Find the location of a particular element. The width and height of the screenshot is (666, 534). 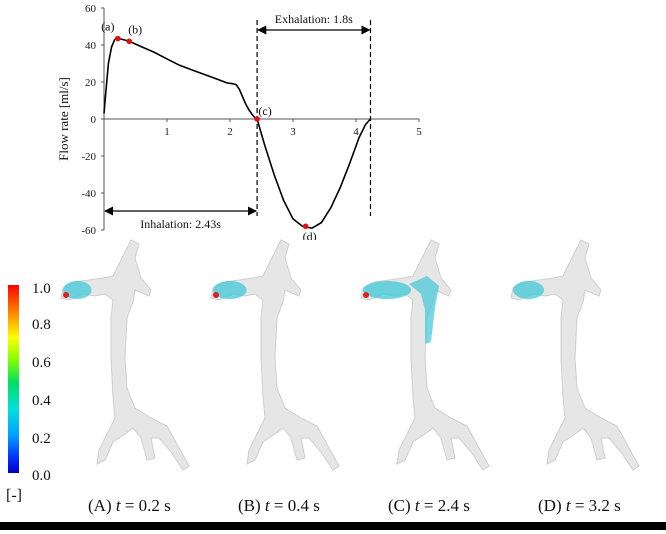

panel-d is located at coordinates (580, 360).